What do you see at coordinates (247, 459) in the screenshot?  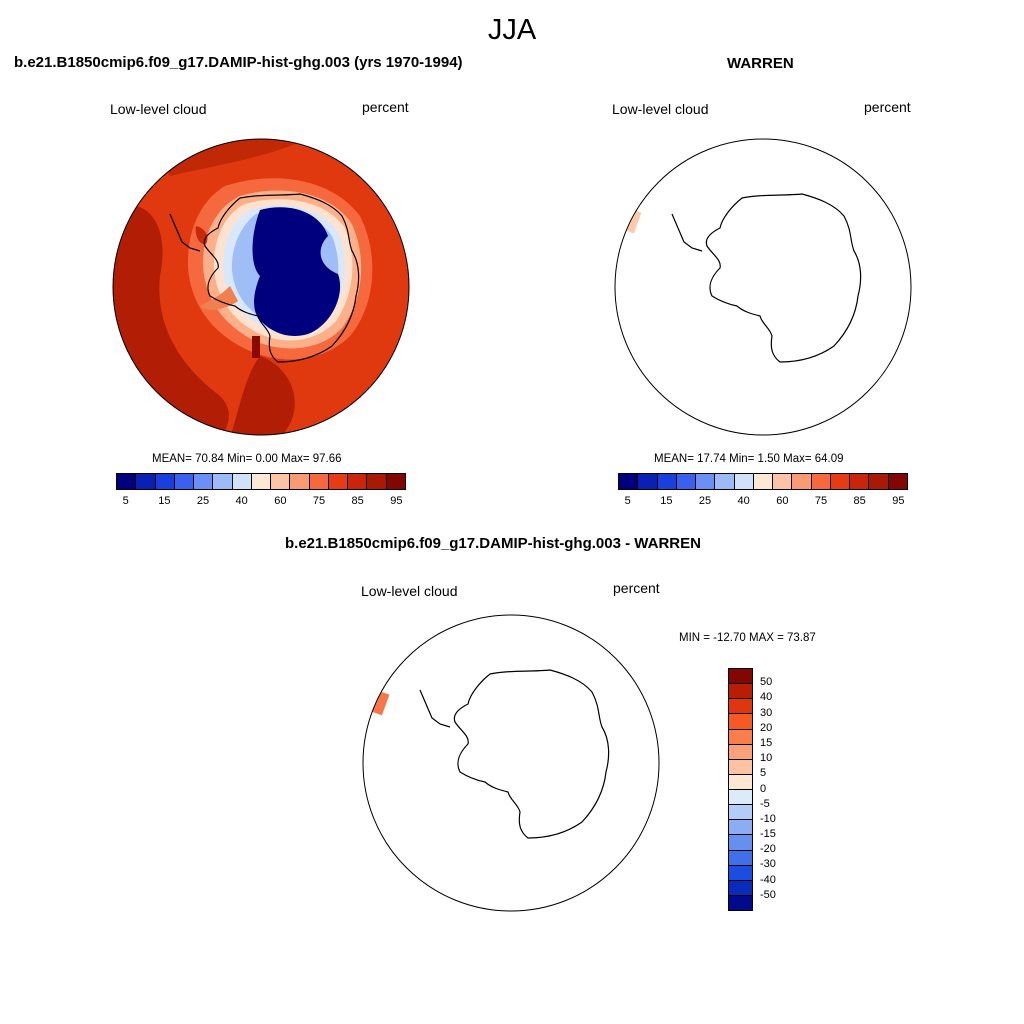 I see `panel1-stats: MEAN= 70.84 Min= 0.00 Max= 97.66` at bounding box center [247, 459].